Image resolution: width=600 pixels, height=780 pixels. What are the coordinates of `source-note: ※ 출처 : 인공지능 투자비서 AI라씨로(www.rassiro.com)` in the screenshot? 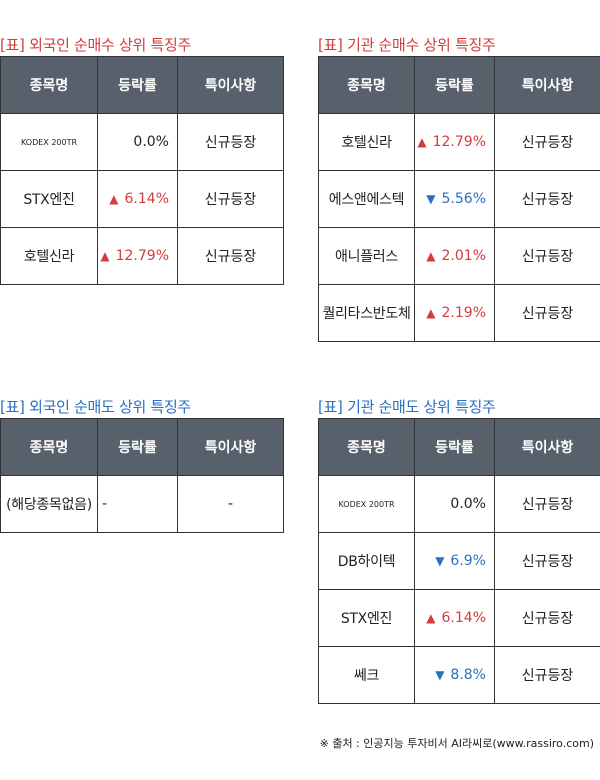 It's located at (456, 743).